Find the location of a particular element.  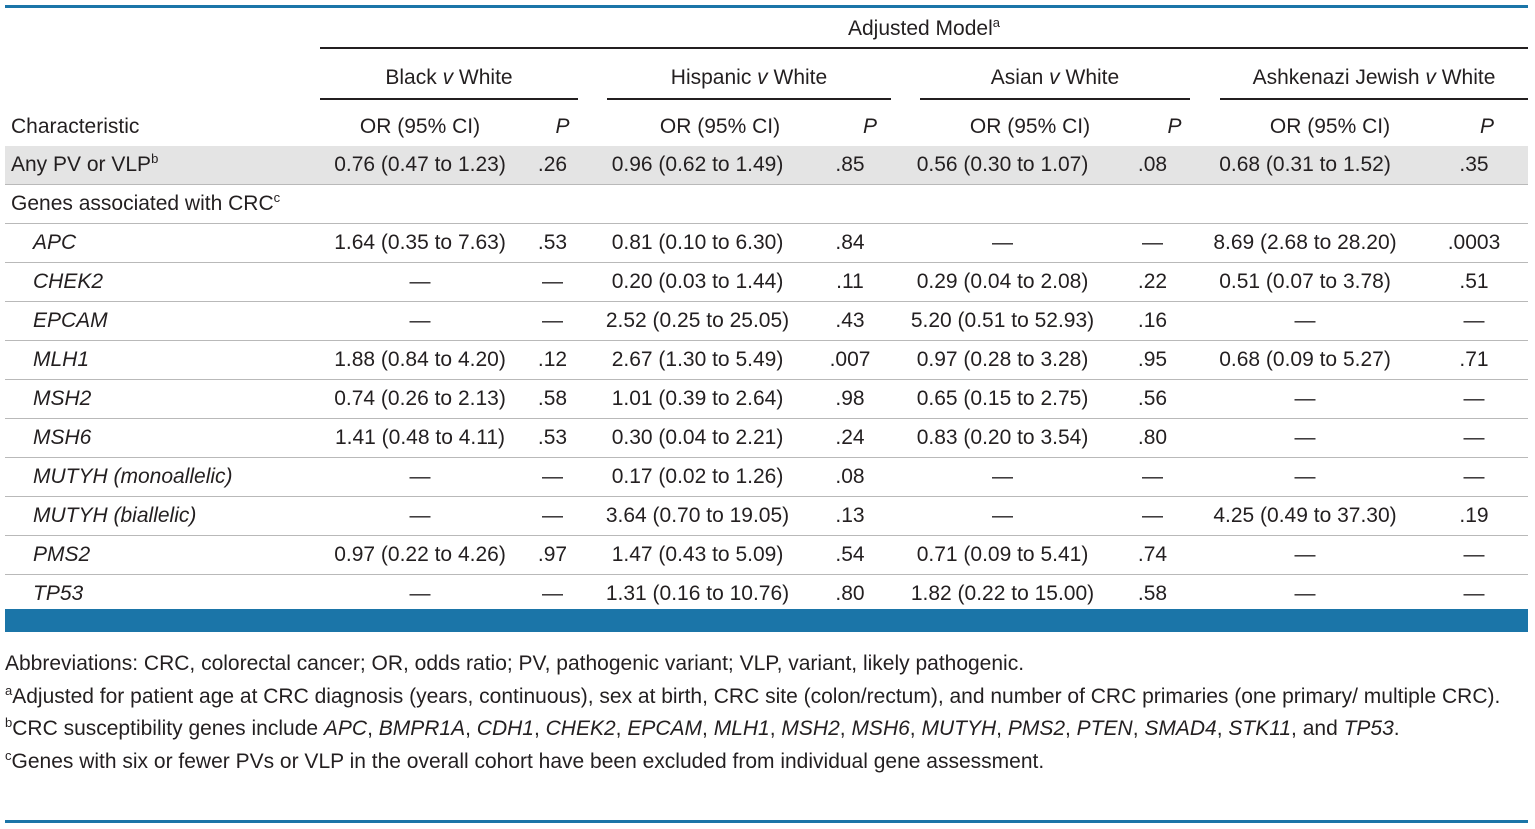

or-cell: 0.68 (0.09 to 5.27) is located at coordinates (1305, 360).